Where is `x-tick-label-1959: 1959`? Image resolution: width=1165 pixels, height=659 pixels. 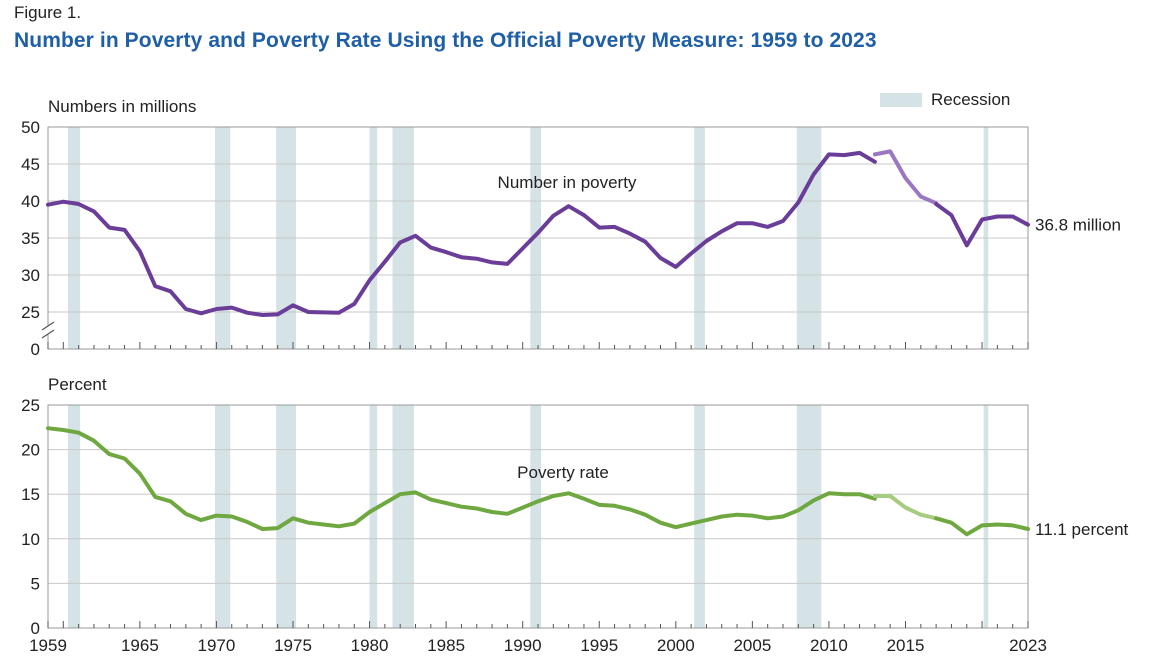
x-tick-label-1959: 1959 is located at coordinates (48, 645).